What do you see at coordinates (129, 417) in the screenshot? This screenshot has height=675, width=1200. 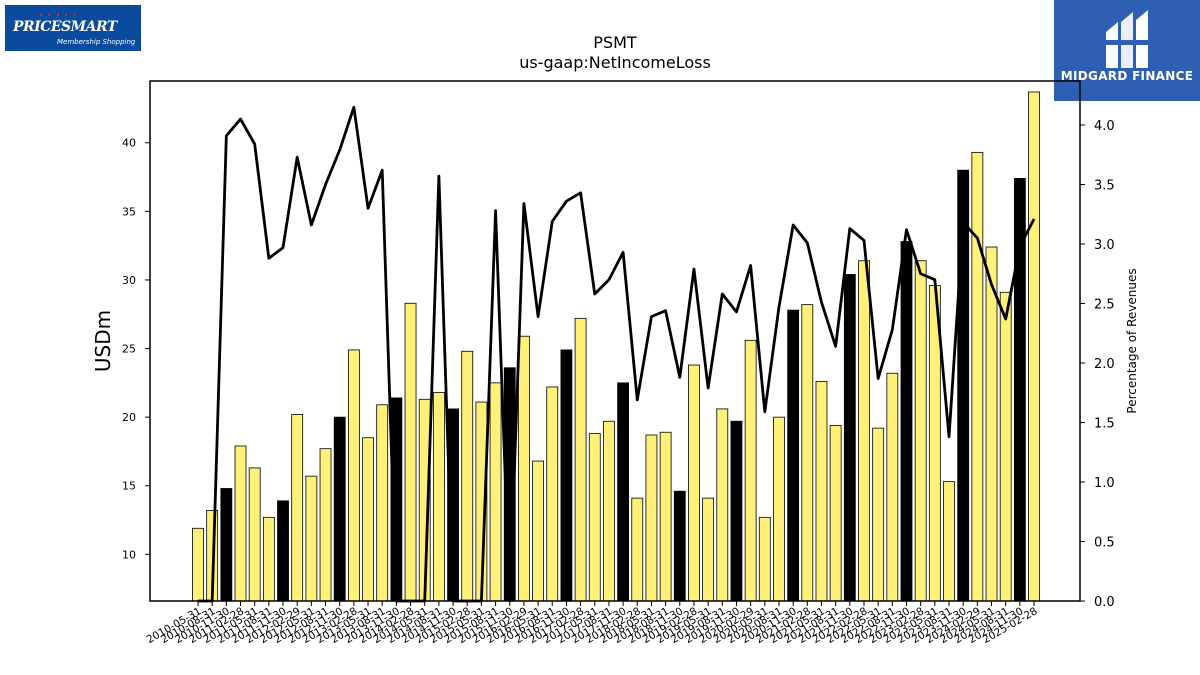 I see `y-tick-label: 20` at bounding box center [129, 417].